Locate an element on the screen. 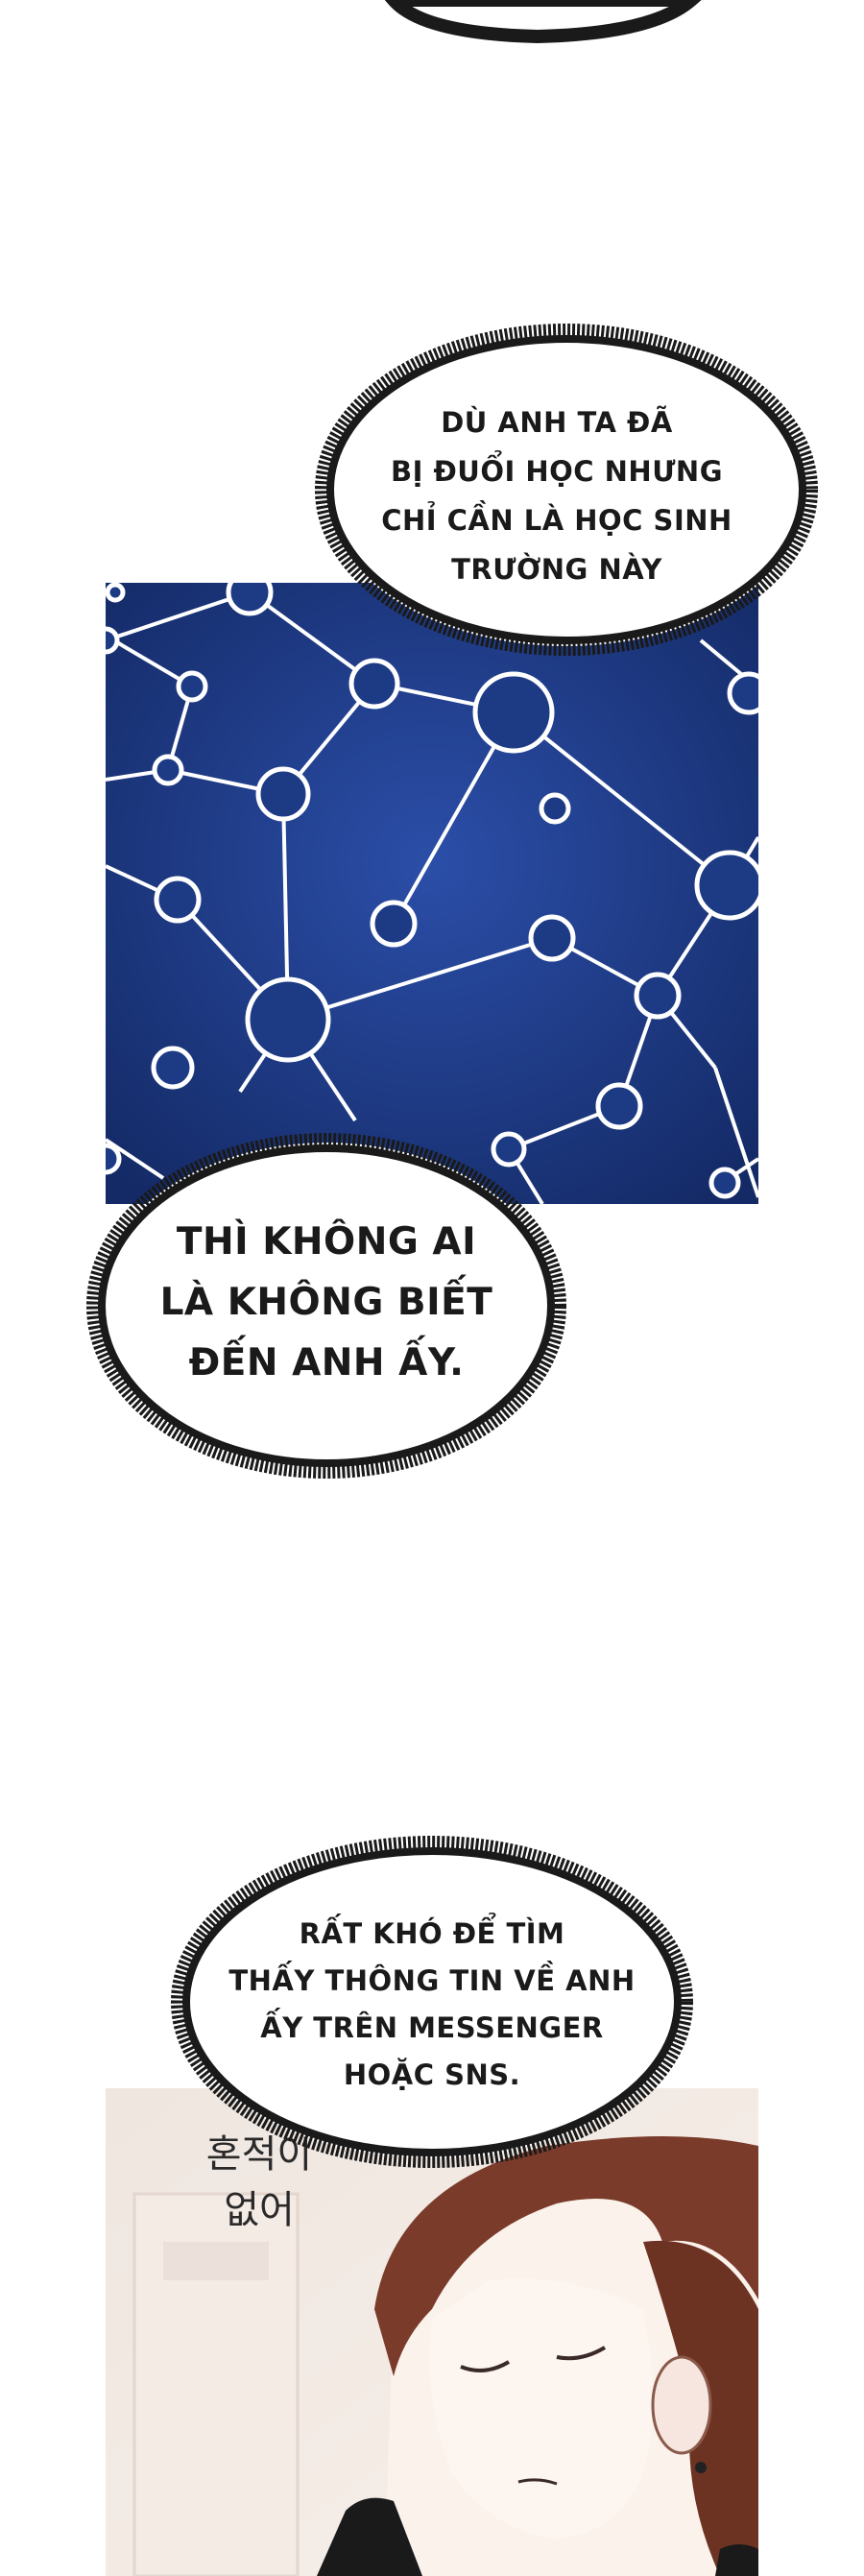 The width and height of the screenshot is (864, 2576). bubble-1-line-3: CHỈ CẦN LÀ HỌC SINH is located at coordinates (556, 520).